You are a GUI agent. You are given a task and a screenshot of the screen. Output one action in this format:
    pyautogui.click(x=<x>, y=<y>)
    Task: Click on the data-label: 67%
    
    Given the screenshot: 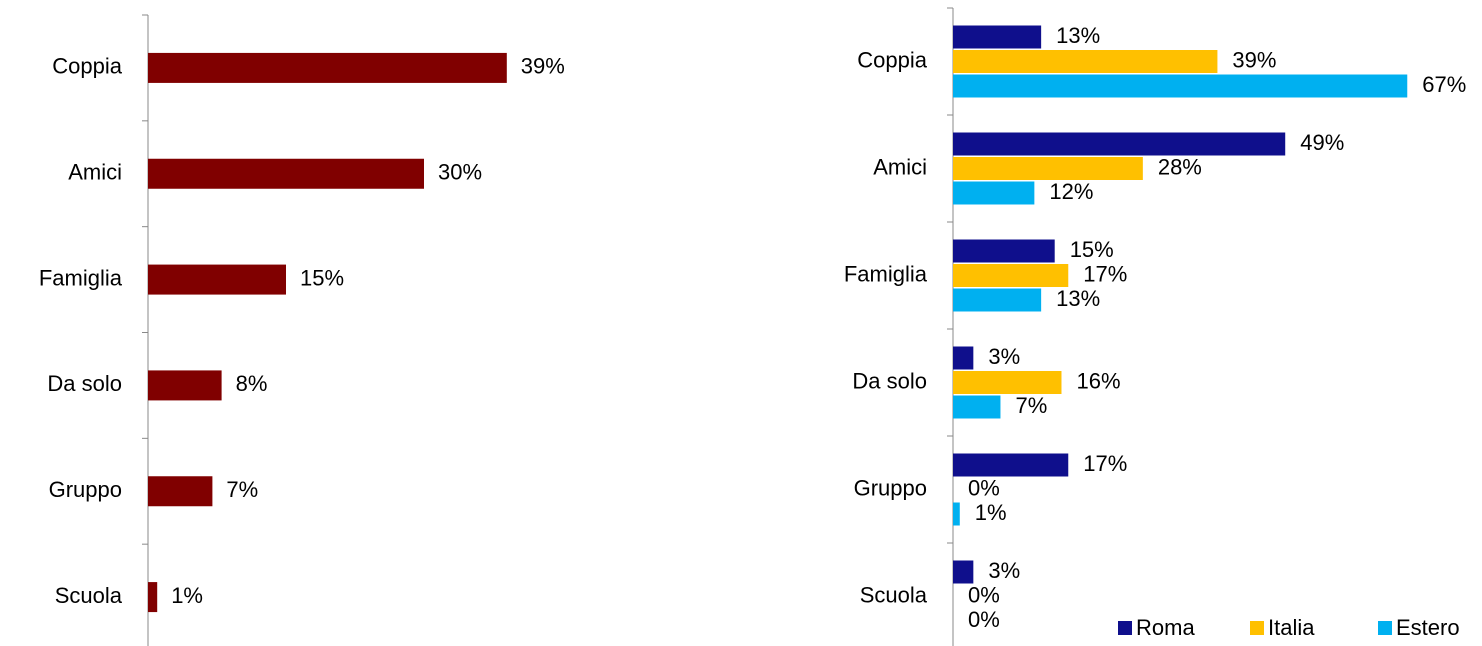 What is the action you would take?
    pyautogui.click(x=1444, y=84)
    